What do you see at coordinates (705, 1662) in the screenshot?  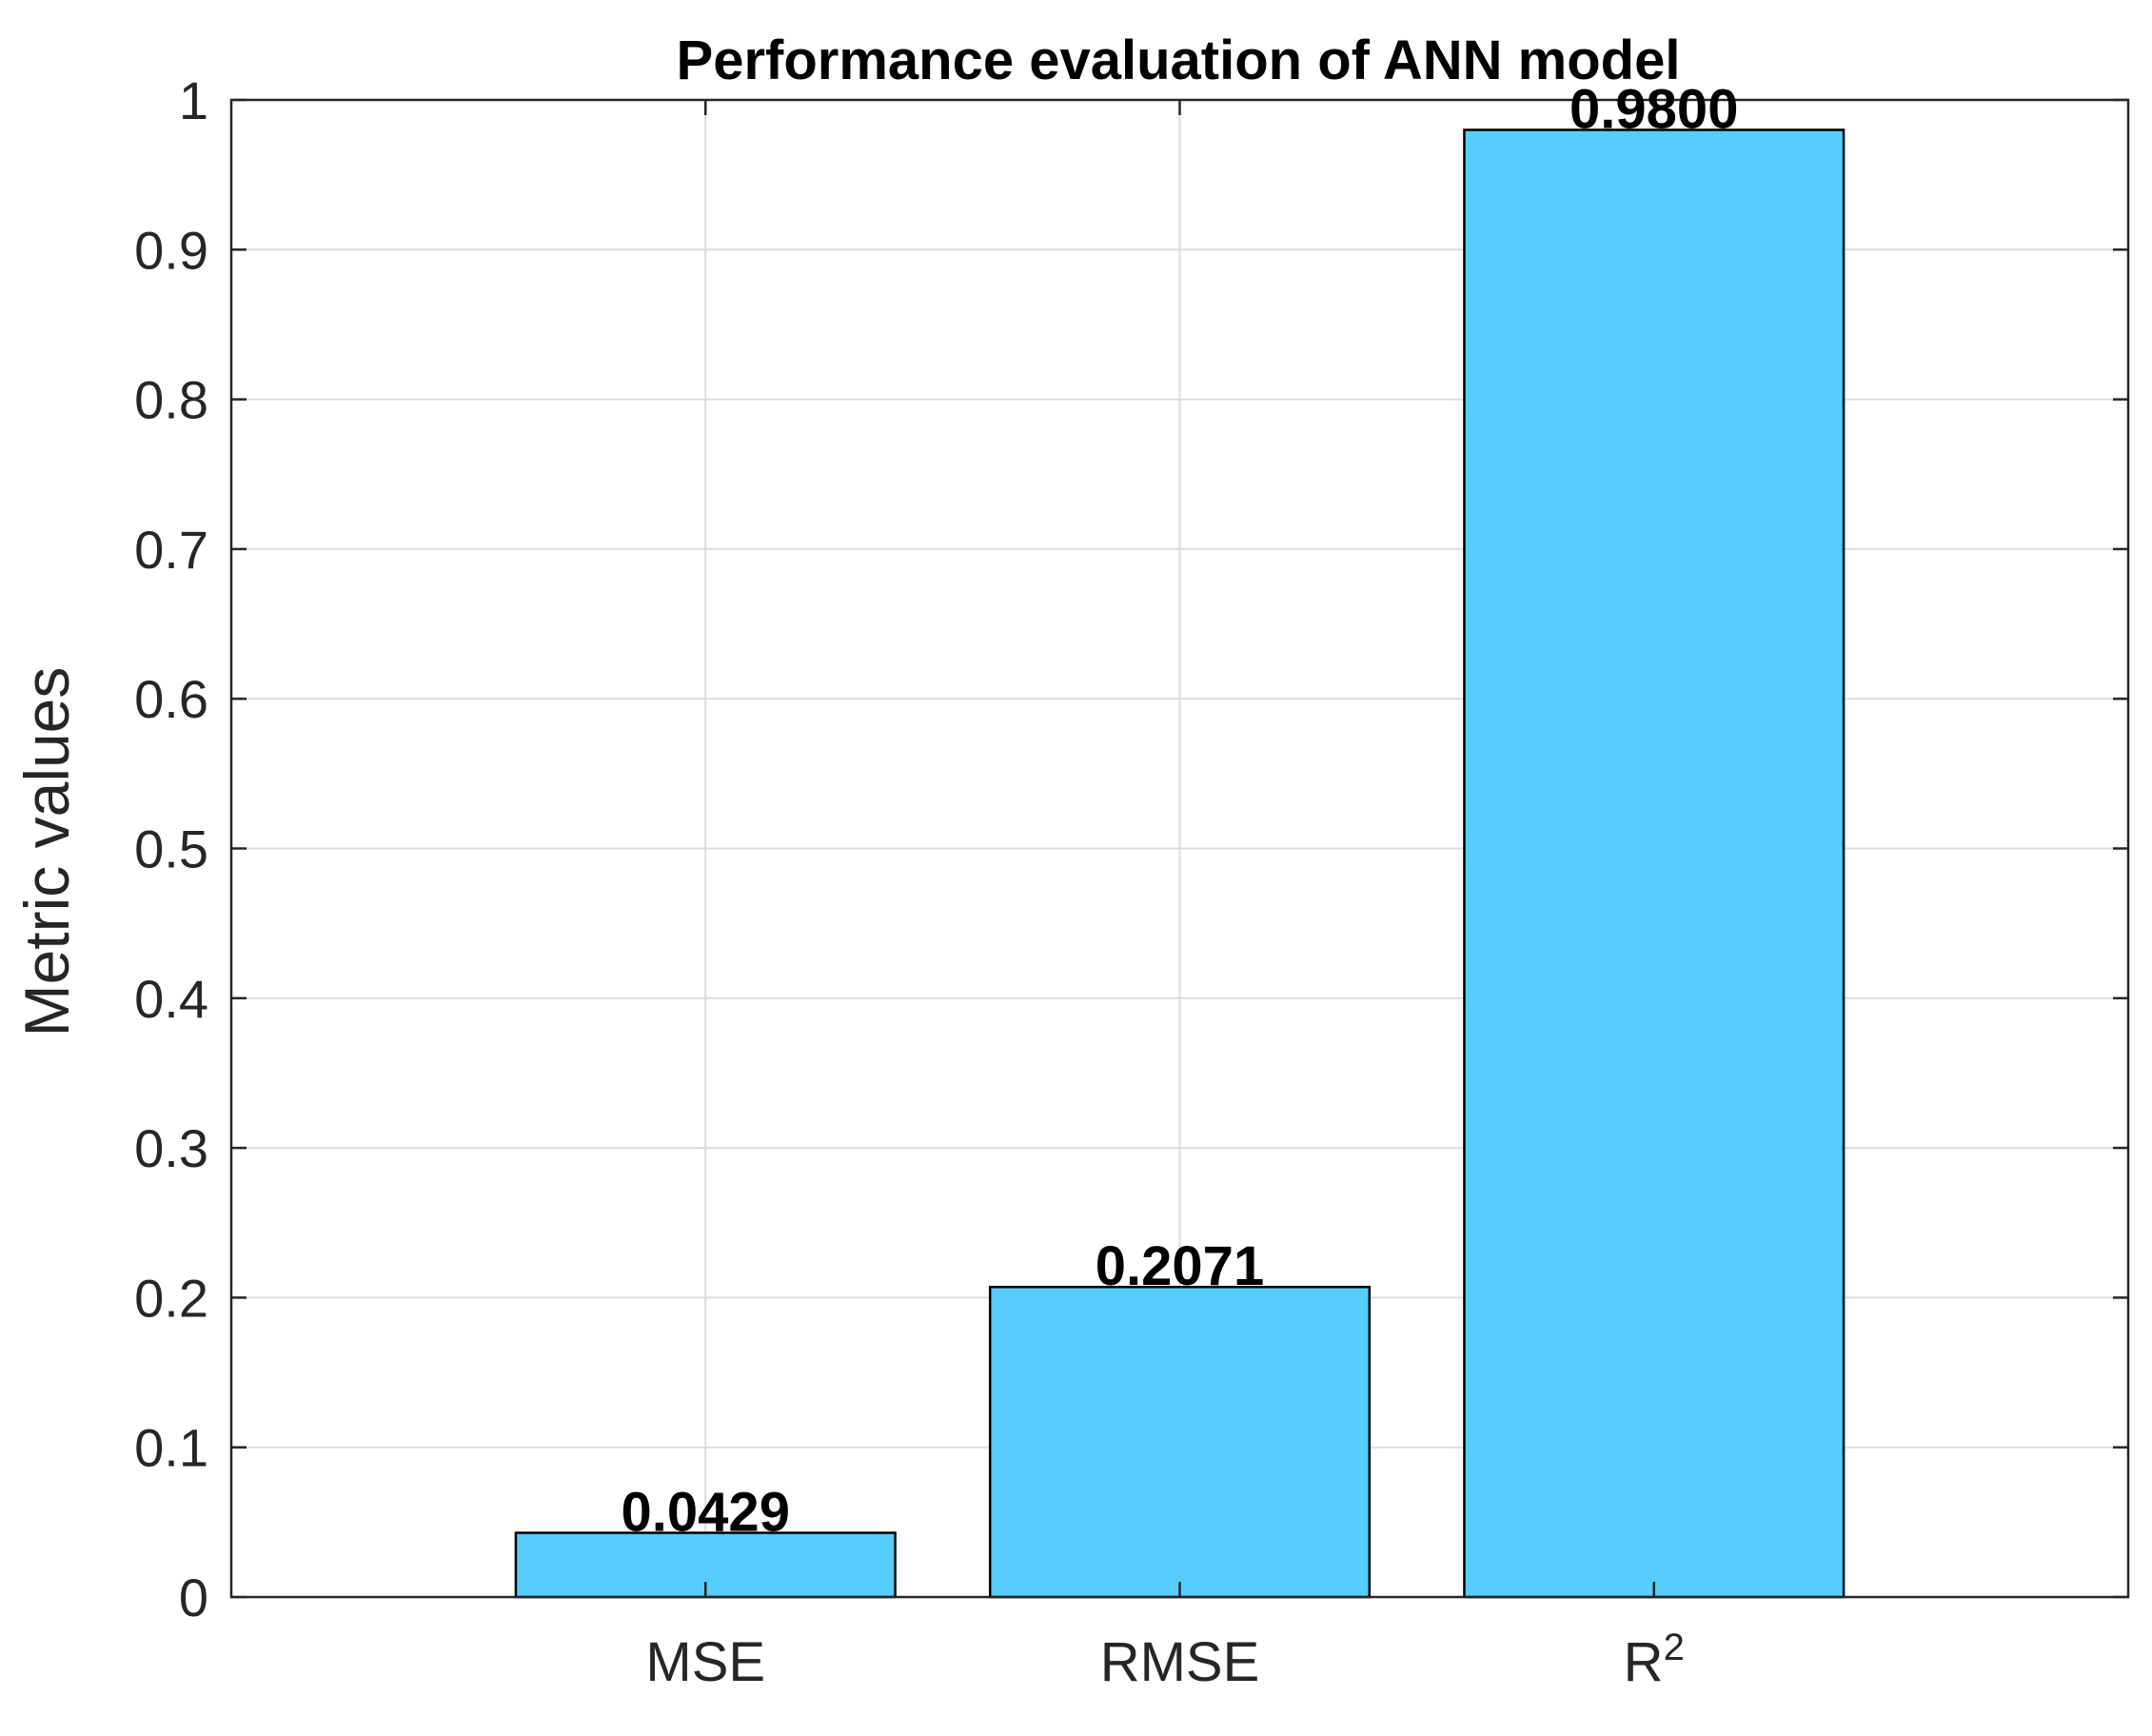 I see `x-tick-label: MSE` at bounding box center [705, 1662].